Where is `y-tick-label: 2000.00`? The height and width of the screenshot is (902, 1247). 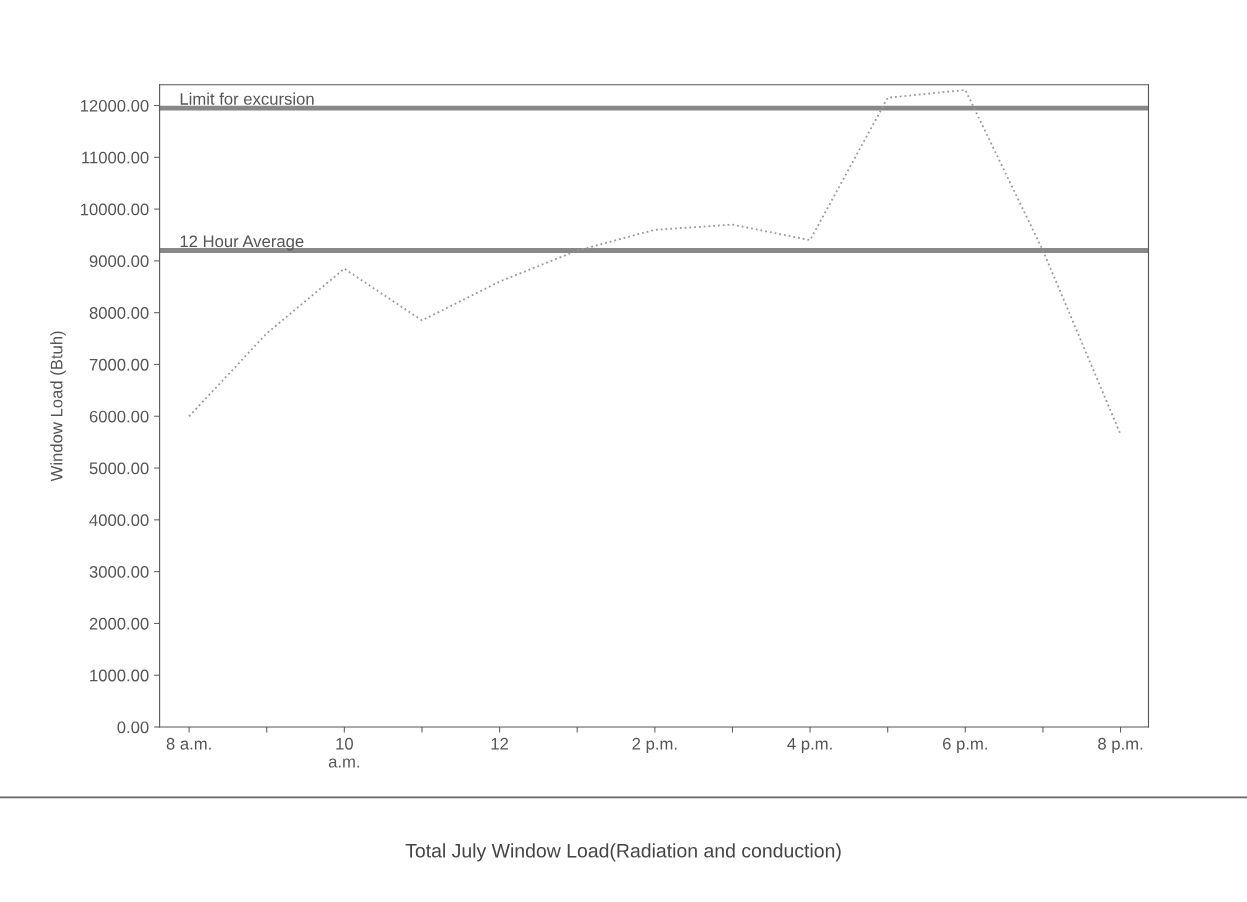
y-tick-label: 2000.00 is located at coordinates (119, 623).